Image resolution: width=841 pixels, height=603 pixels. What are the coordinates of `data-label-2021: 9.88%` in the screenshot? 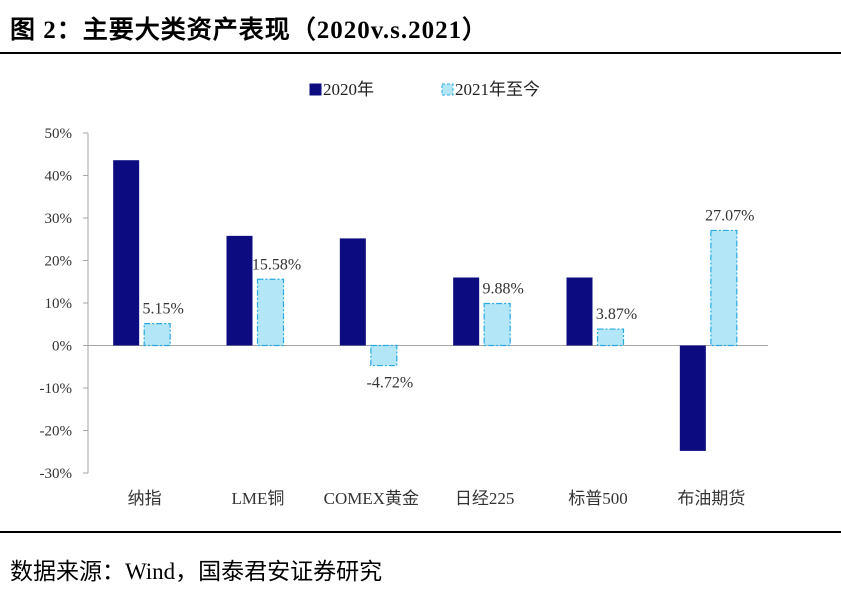 It's located at (503, 289).